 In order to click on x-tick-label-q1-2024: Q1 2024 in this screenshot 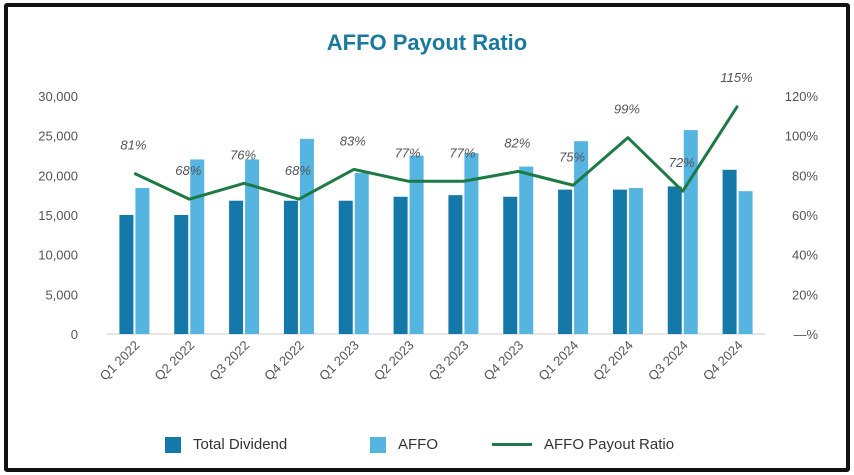, I will do `click(558, 361)`.